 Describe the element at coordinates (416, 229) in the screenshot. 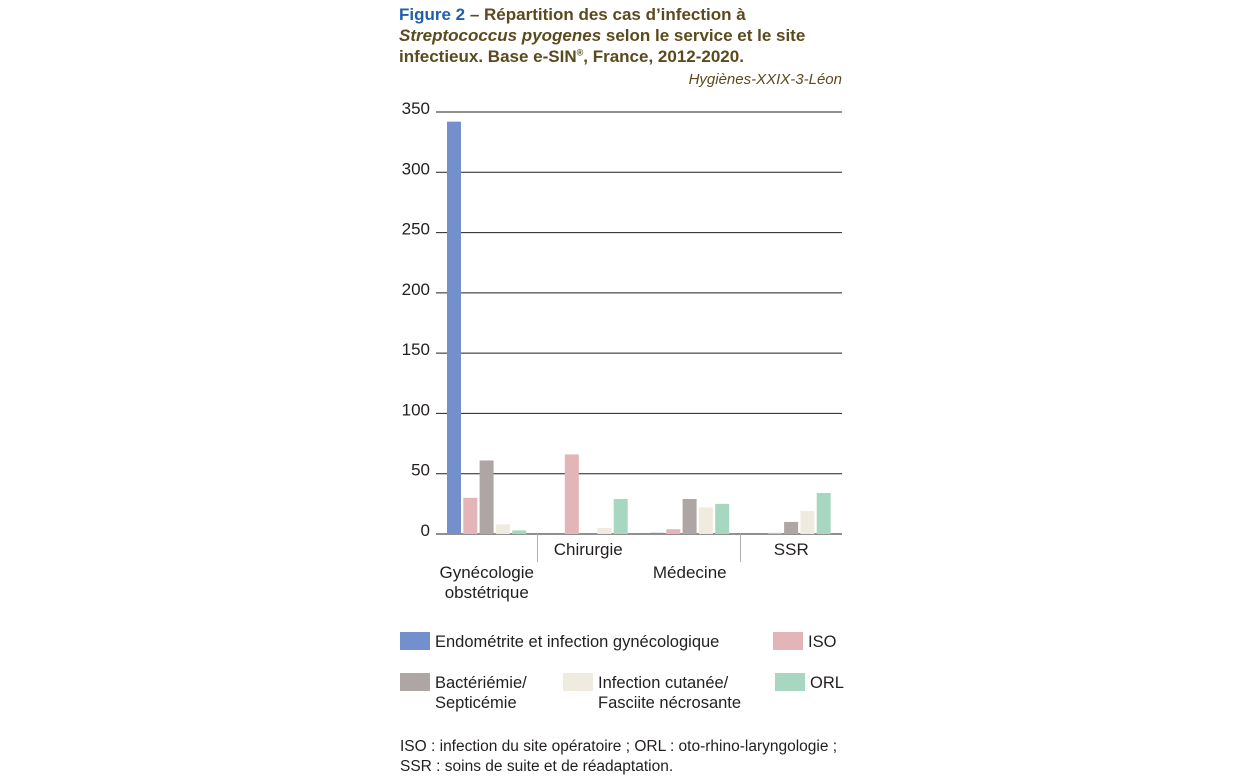

I see `y-tick-label: 250` at that location.